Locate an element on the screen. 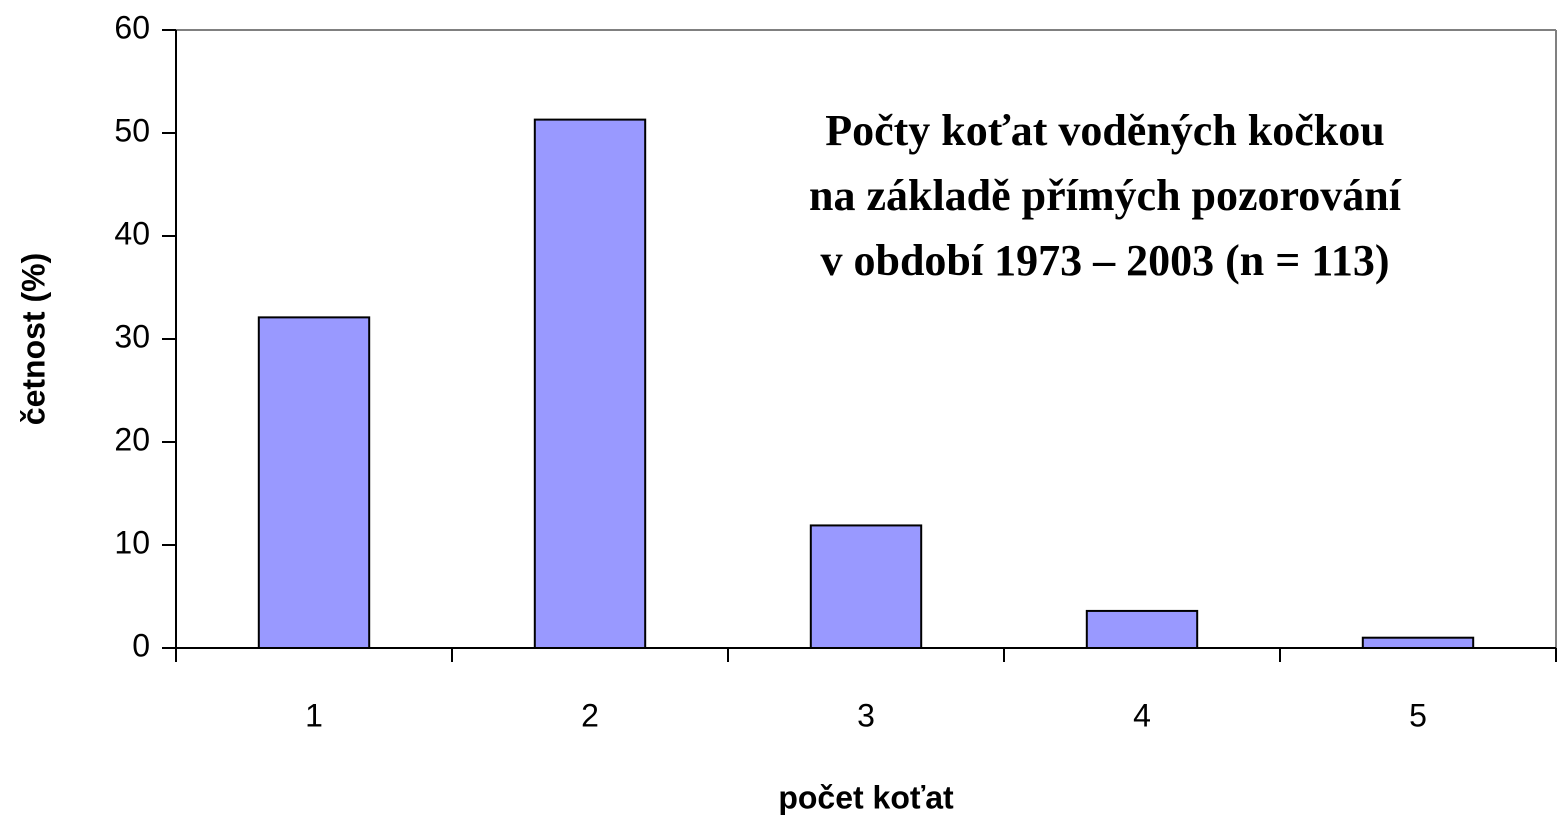 This screenshot has width=1558, height=820. x-tick-label: 3 is located at coordinates (866, 715).